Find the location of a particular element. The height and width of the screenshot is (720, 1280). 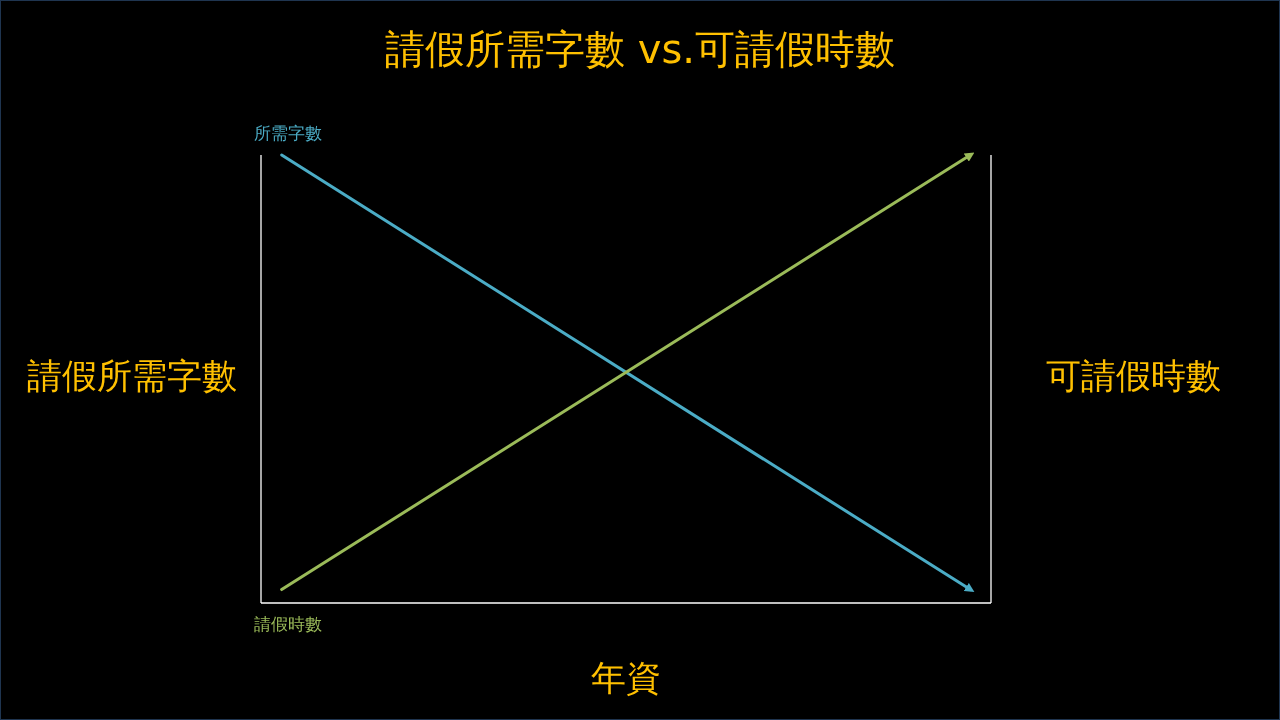

y-axis-title: 請假所需字數 is located at coordinates (132, 376).